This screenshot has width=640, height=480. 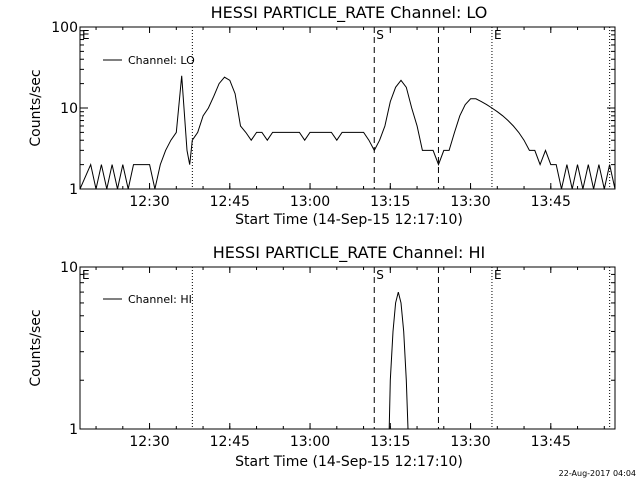 What do you see at coordinates (349, 13) in the screenshot?
I see `chart-title: HESSI PARTICLE_RATE Channel: LO` at bounding box center [349, 13].